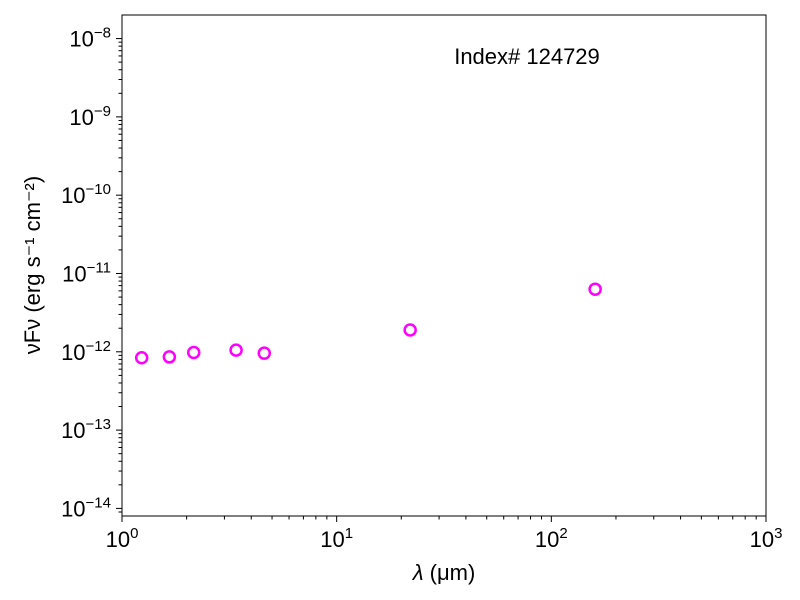  I want to click on y-axis-label: νFν (erg s⁻¹ cm⁻²), so click(32, 265).